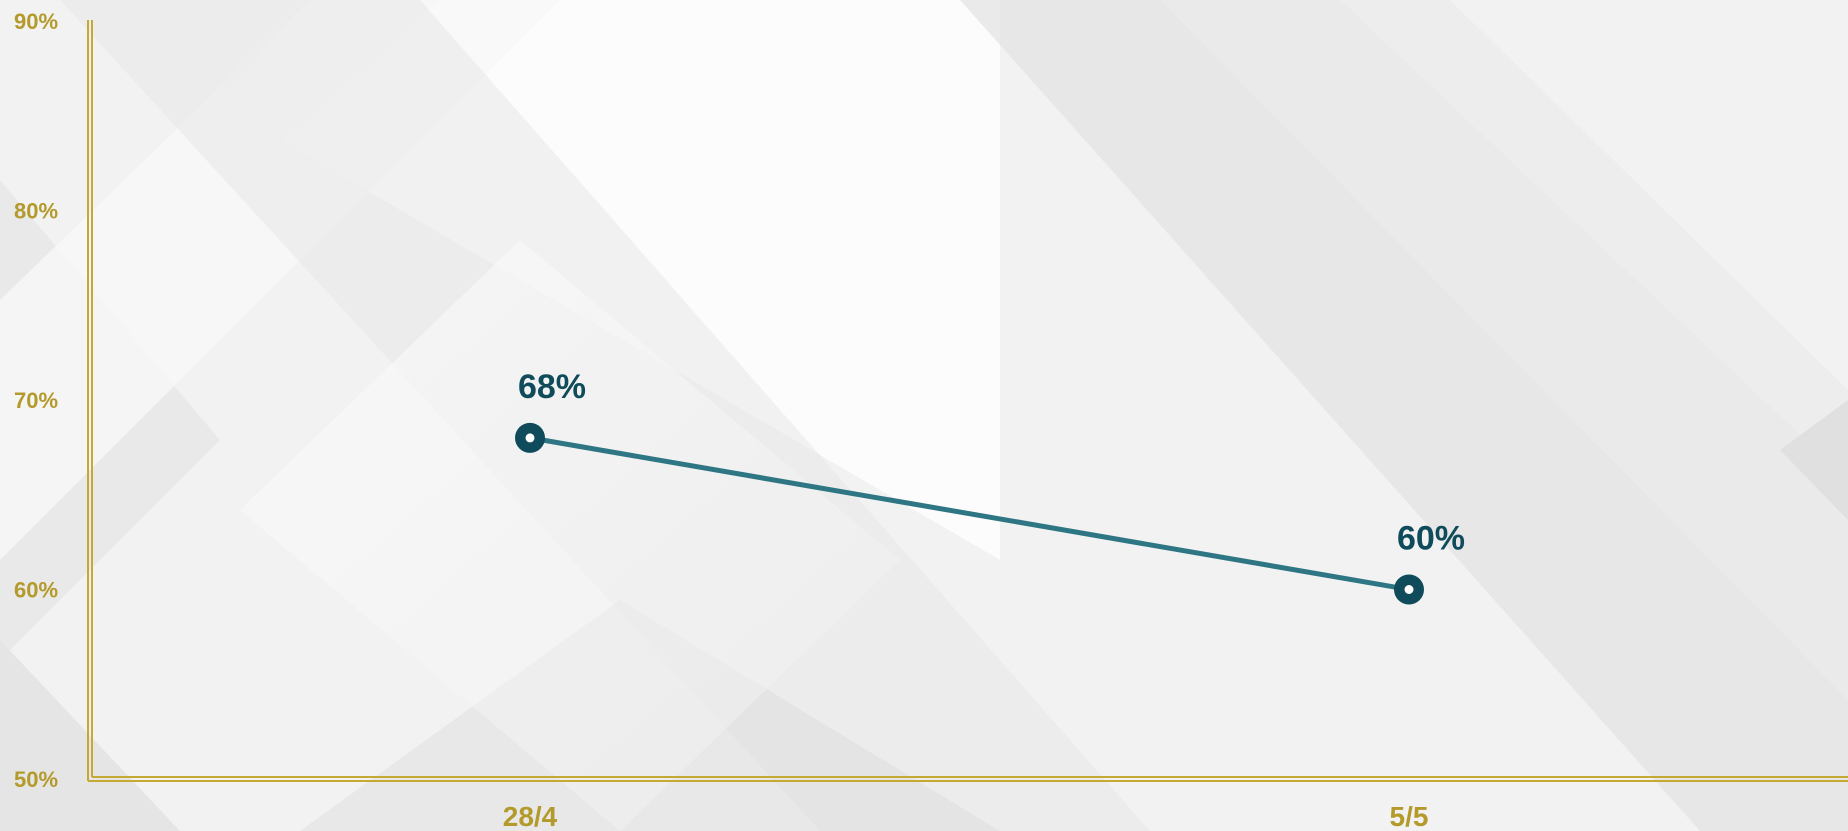 The width and height of the screenshot is (1848, 831). I want to click on series-line-group, so click(969, 513).